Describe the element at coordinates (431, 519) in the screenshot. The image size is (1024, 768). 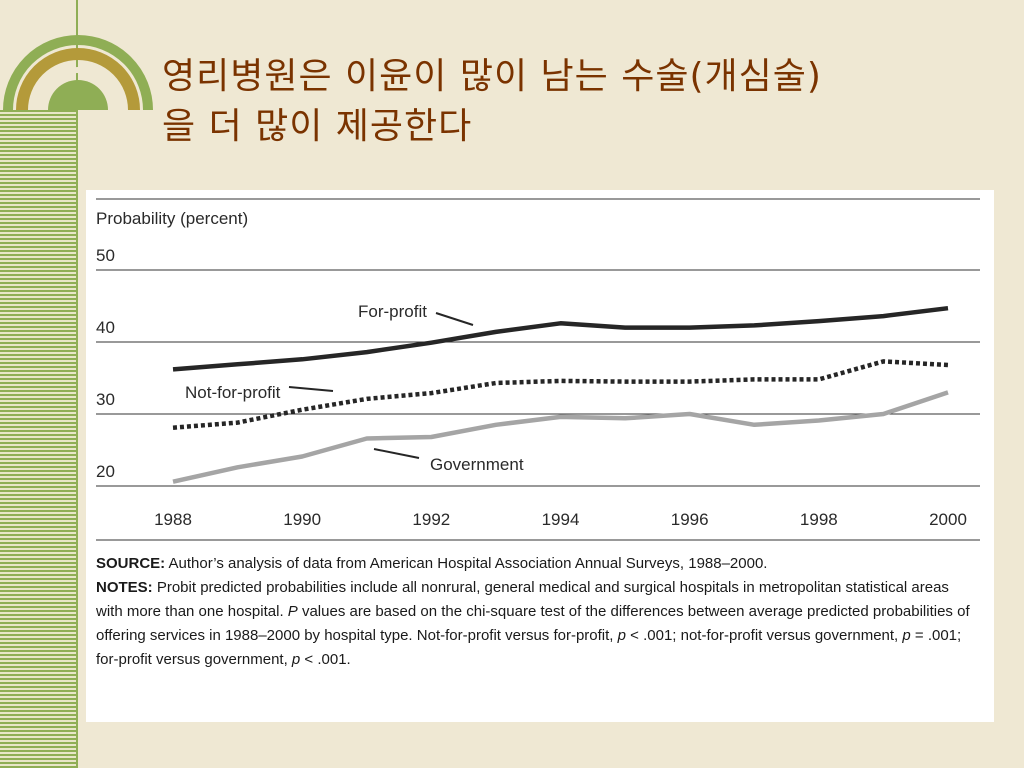
I see `x-tick-1992: 1992` at that location.